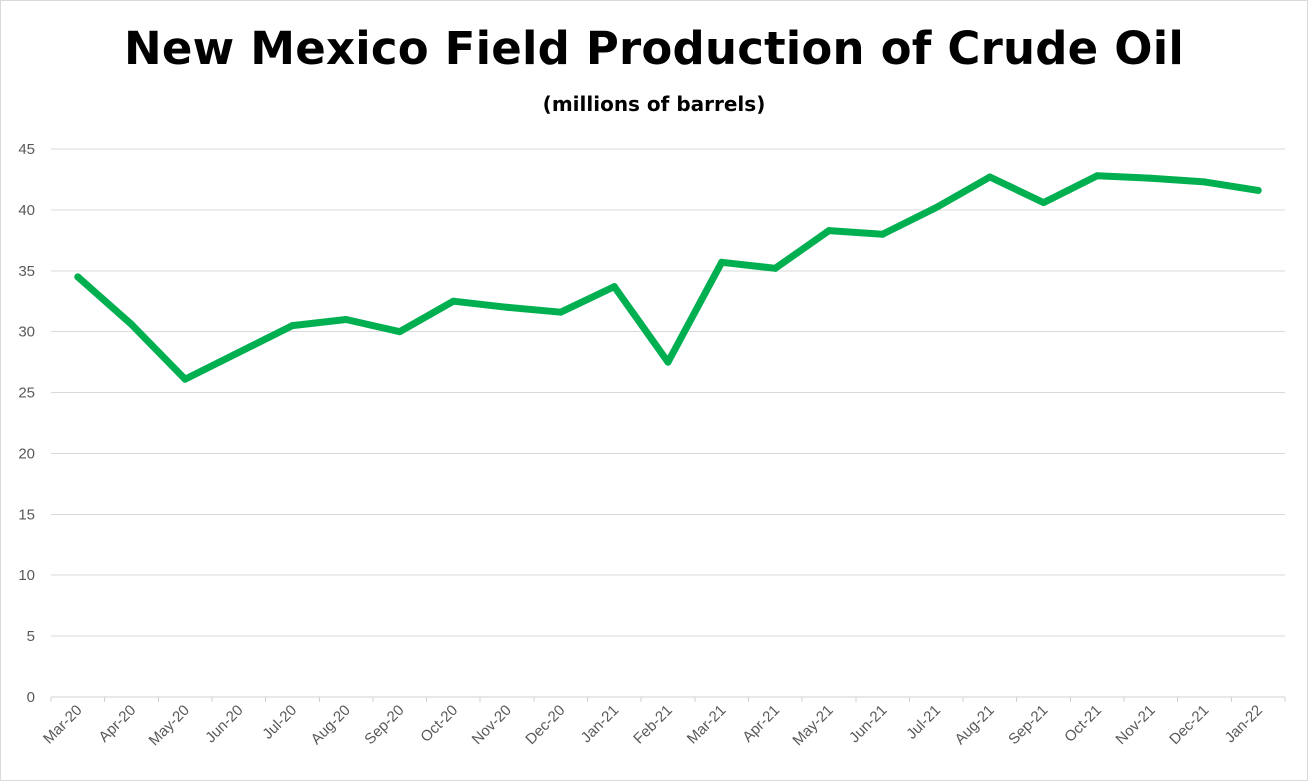 The width and height of the screenshot is (1308, 781). What do you see at coordinates (26, 423) in the screenshot?
I see `y-axis-ticks: 0 5 10 15 20 25 30 35 40 45` at bounding box center [26, 423].